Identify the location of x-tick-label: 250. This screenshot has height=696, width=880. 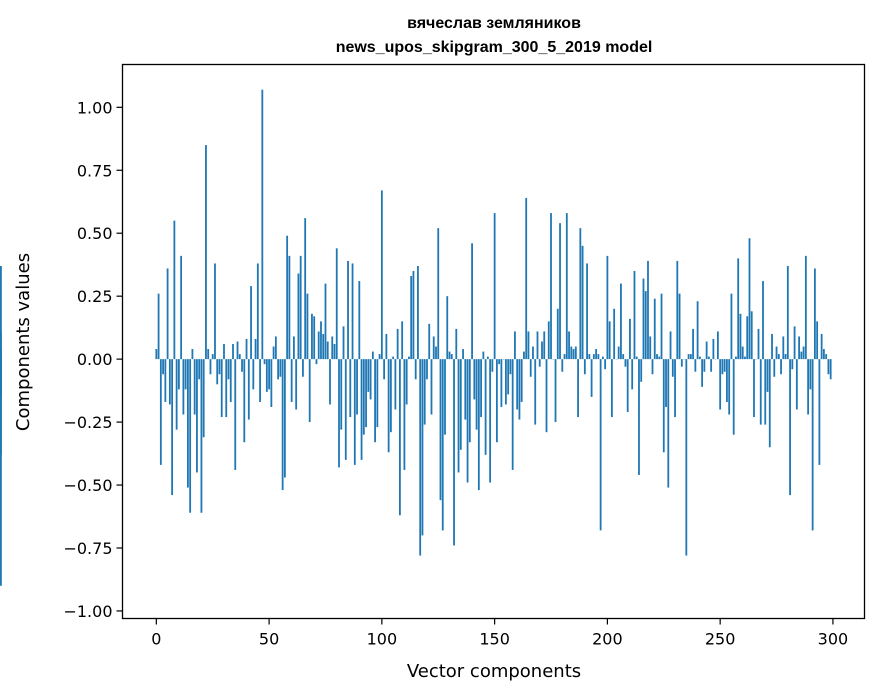
(720, 639).